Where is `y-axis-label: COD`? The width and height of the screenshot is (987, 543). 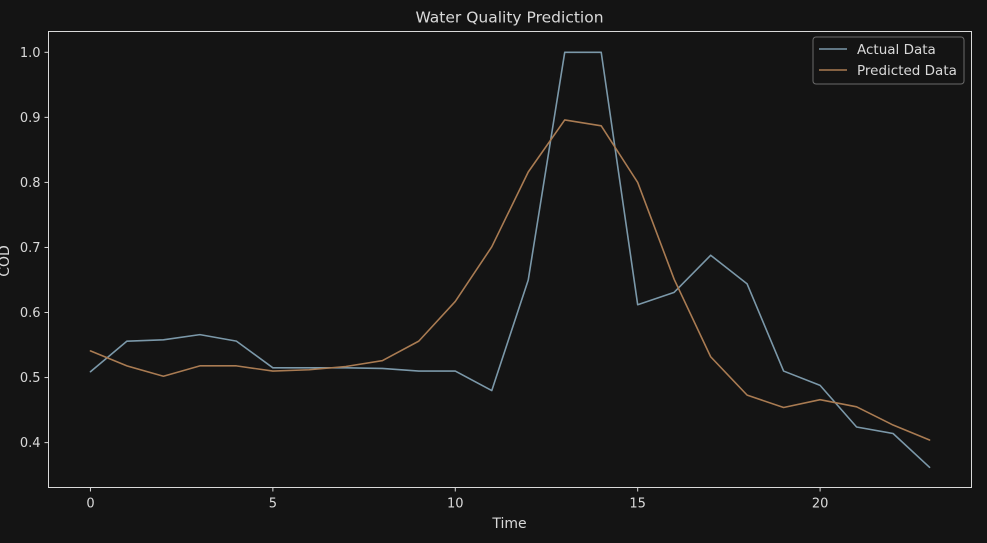 y-axis-label: COD is located at coordinates (6, 261).